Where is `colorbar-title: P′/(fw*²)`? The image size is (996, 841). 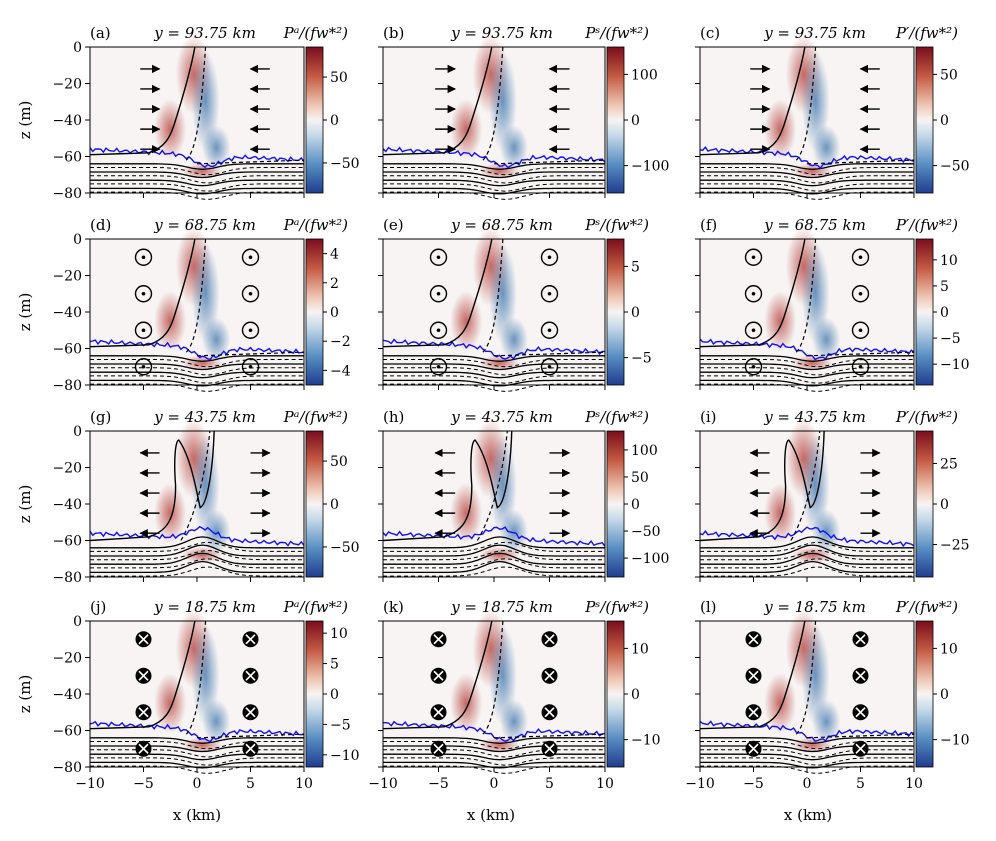 colorbar-title: P′/(fw*²) is located at coordinates (926, 33).